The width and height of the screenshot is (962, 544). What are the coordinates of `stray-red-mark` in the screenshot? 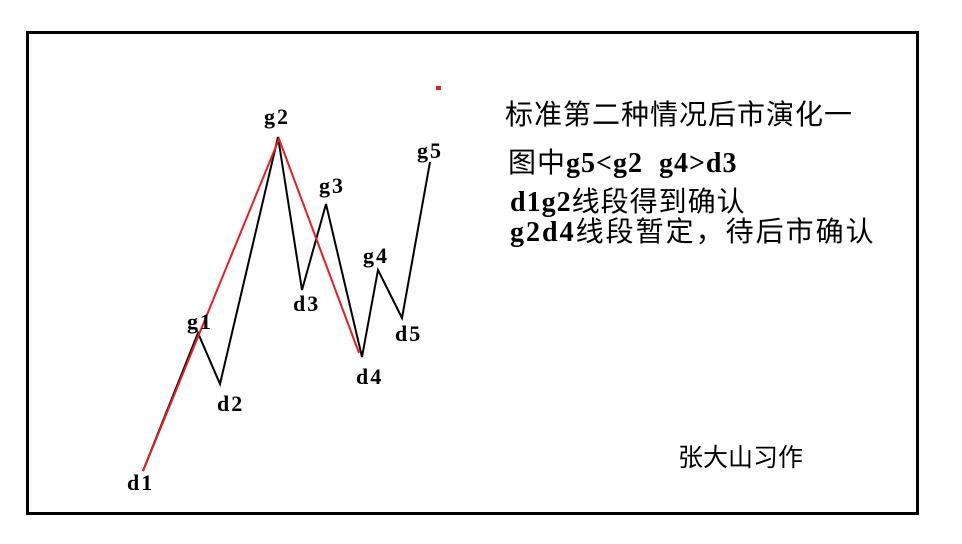 It's located at (438, 88).